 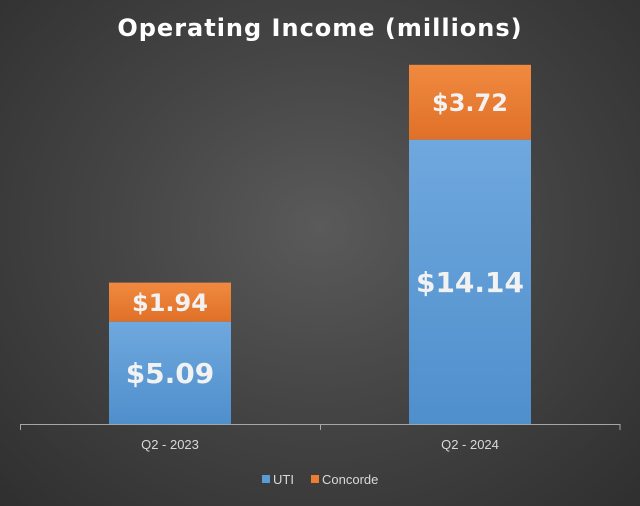 I want to click on x-axis: Q2 - 2023 Q2 - 2024, so click(x=320, y=438).